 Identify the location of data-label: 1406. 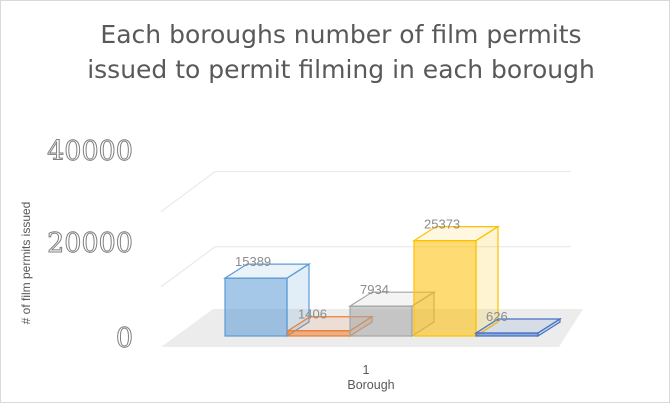
(312, 314).